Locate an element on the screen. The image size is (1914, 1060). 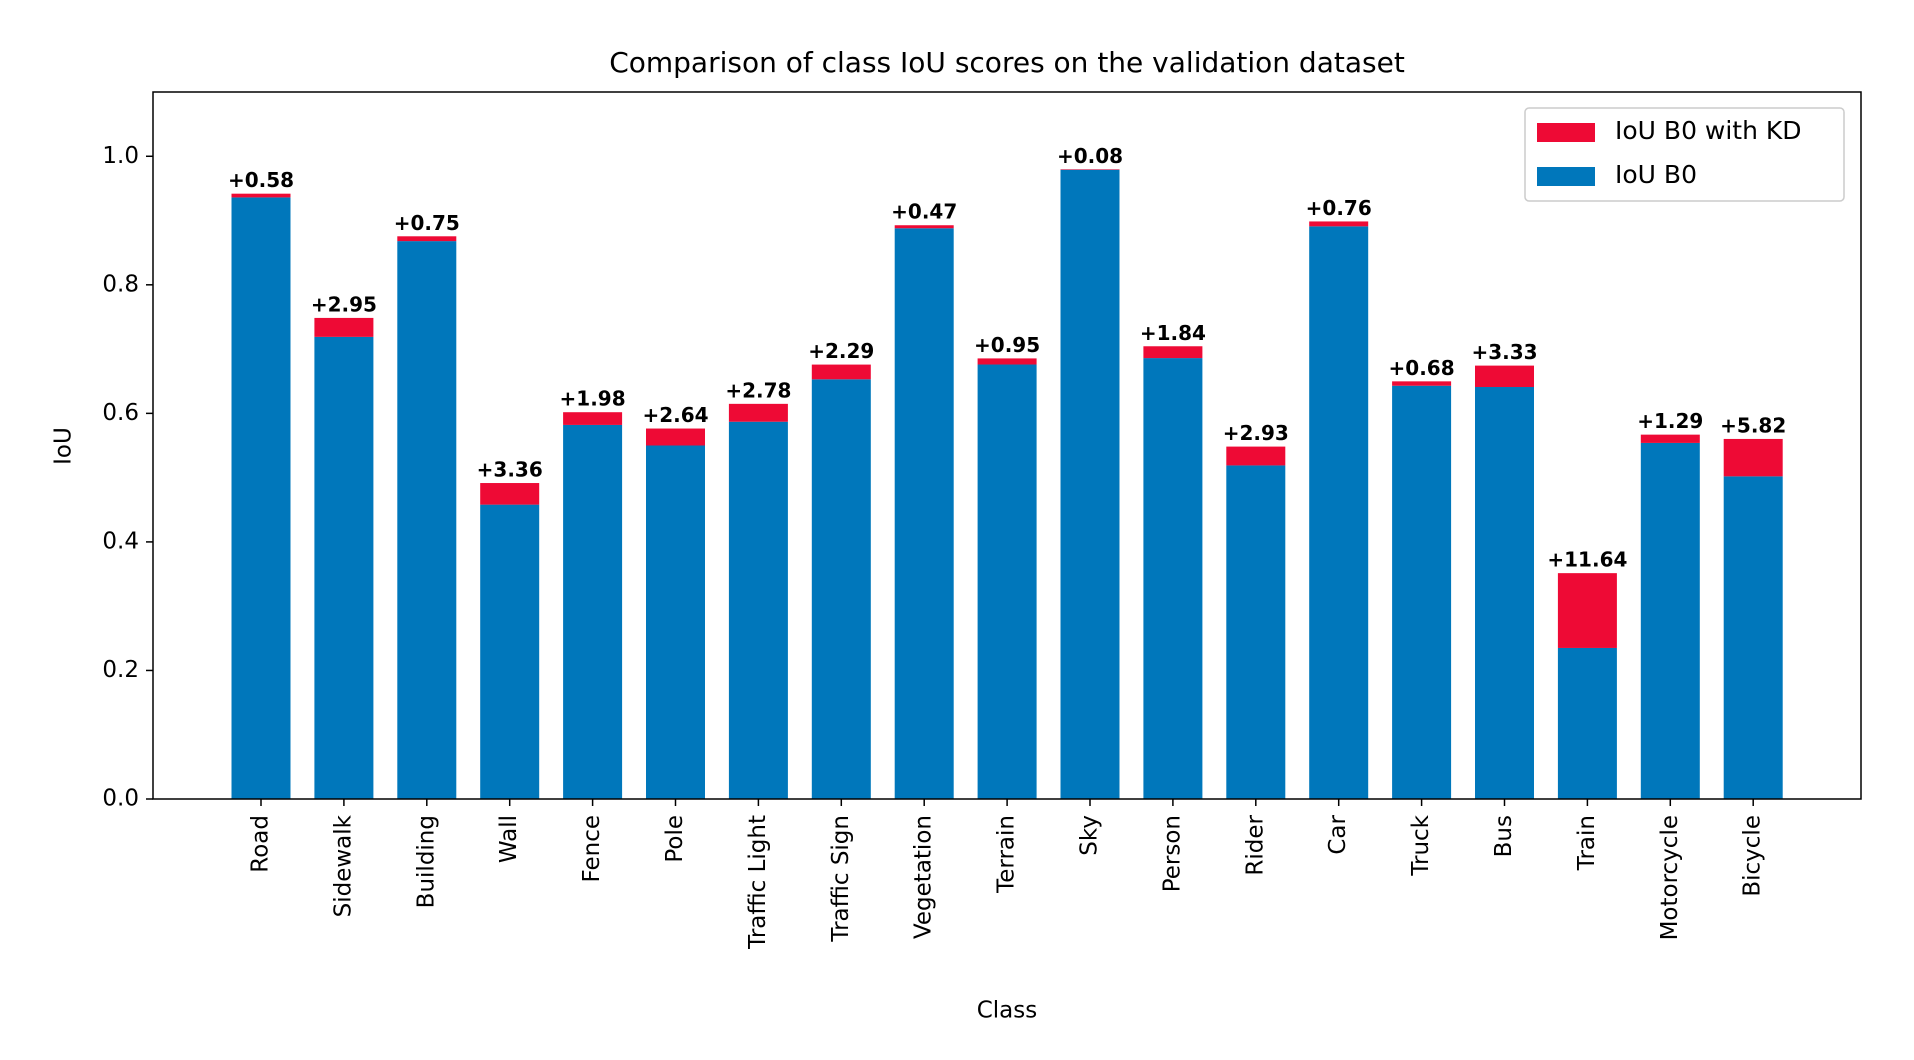
x-tick-label: Pole is located at coordinates (675, 839).